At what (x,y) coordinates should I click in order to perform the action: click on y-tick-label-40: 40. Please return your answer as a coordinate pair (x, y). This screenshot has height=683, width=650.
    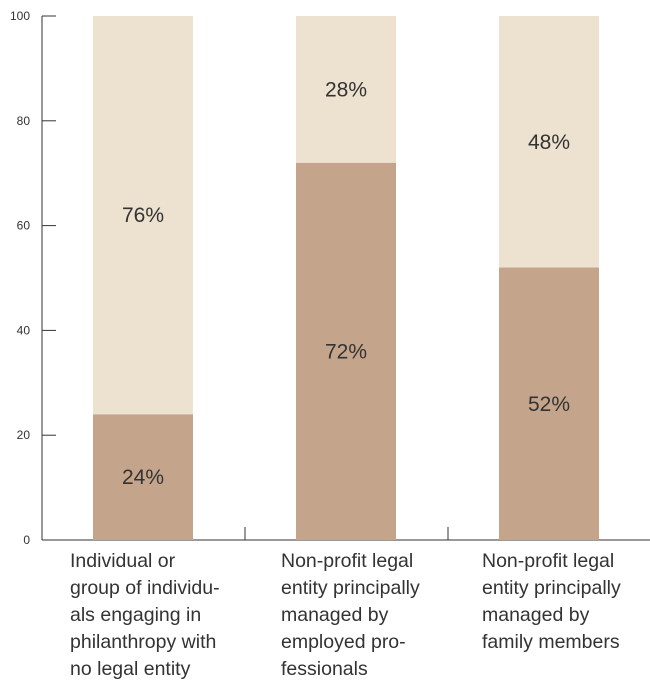
    Looking at the image, I should click on (24, 330).